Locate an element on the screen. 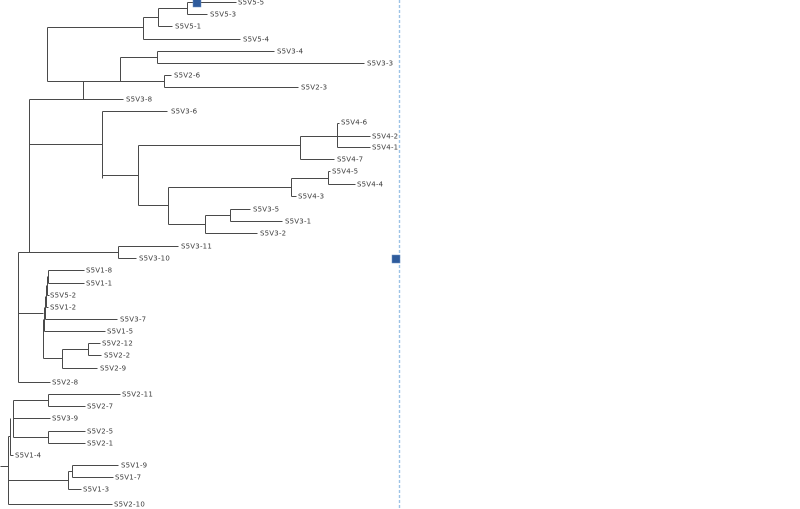 Image resolution: width=800 pixels, height=509 pixels. tree-leaf-label: S5V4-2 is located at coordinates (385, 137).